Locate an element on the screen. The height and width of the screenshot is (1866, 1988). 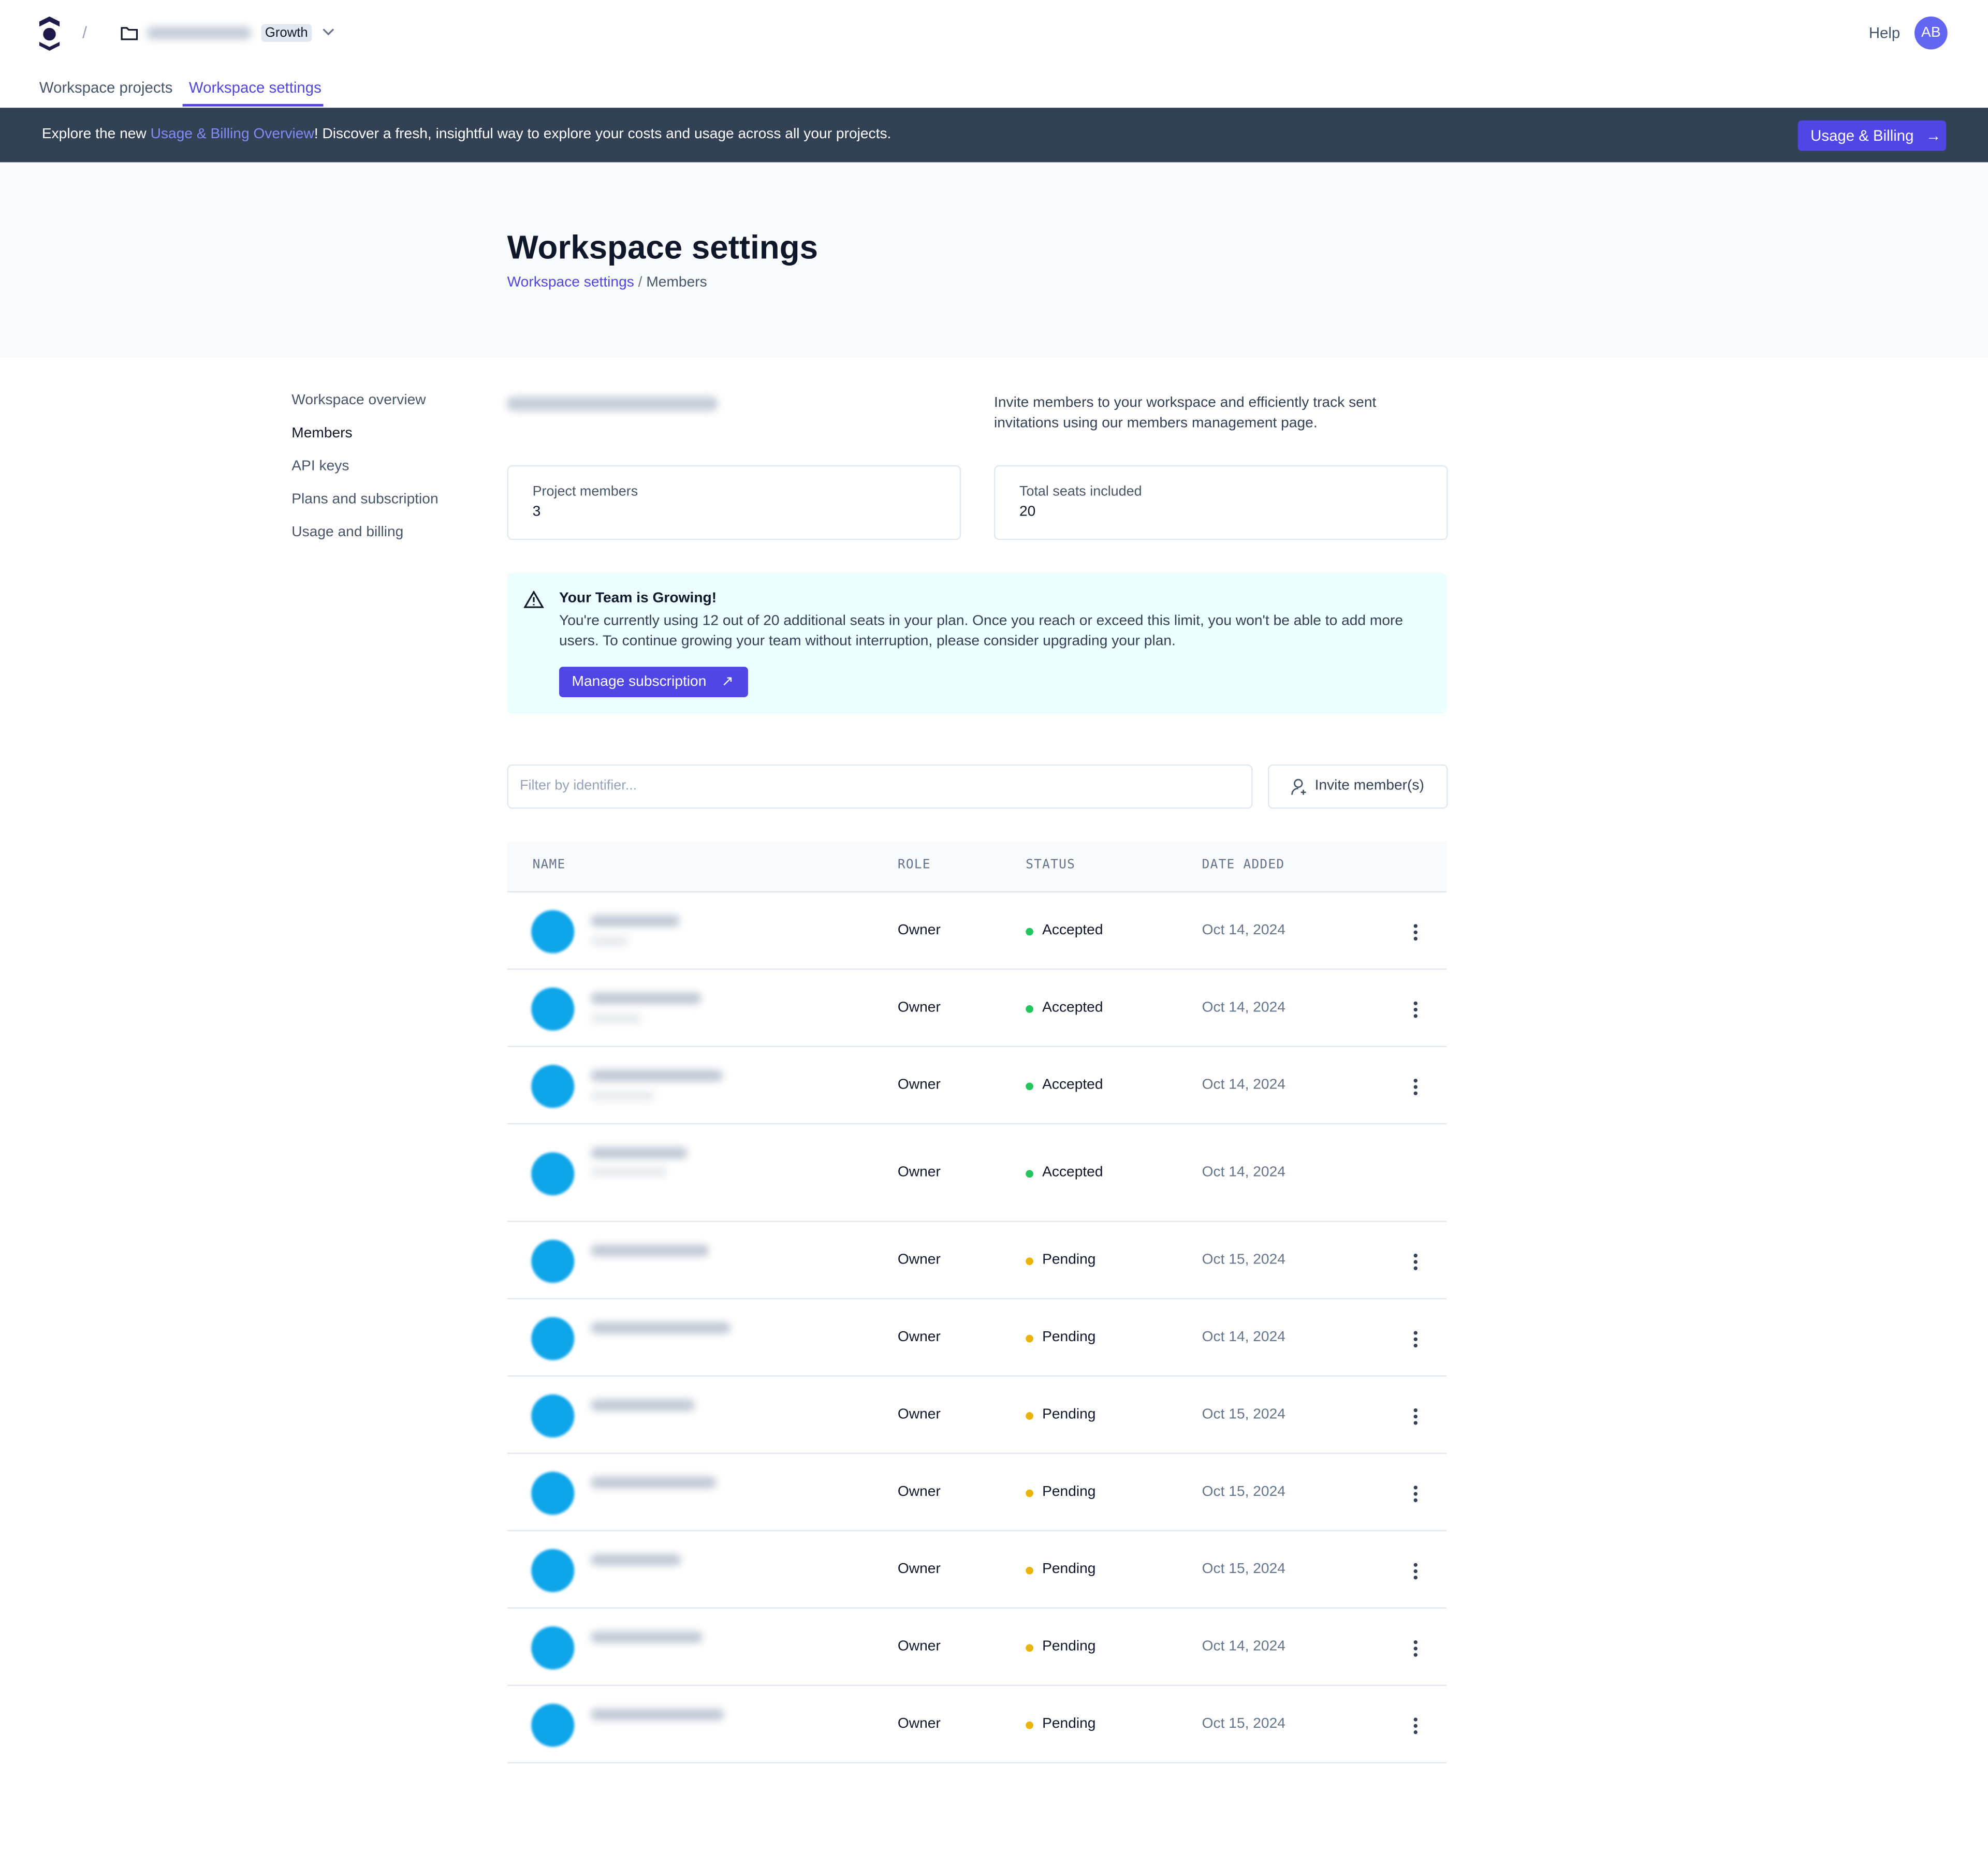
stat-card: Project members 3 is located at coordinates (734, 503).